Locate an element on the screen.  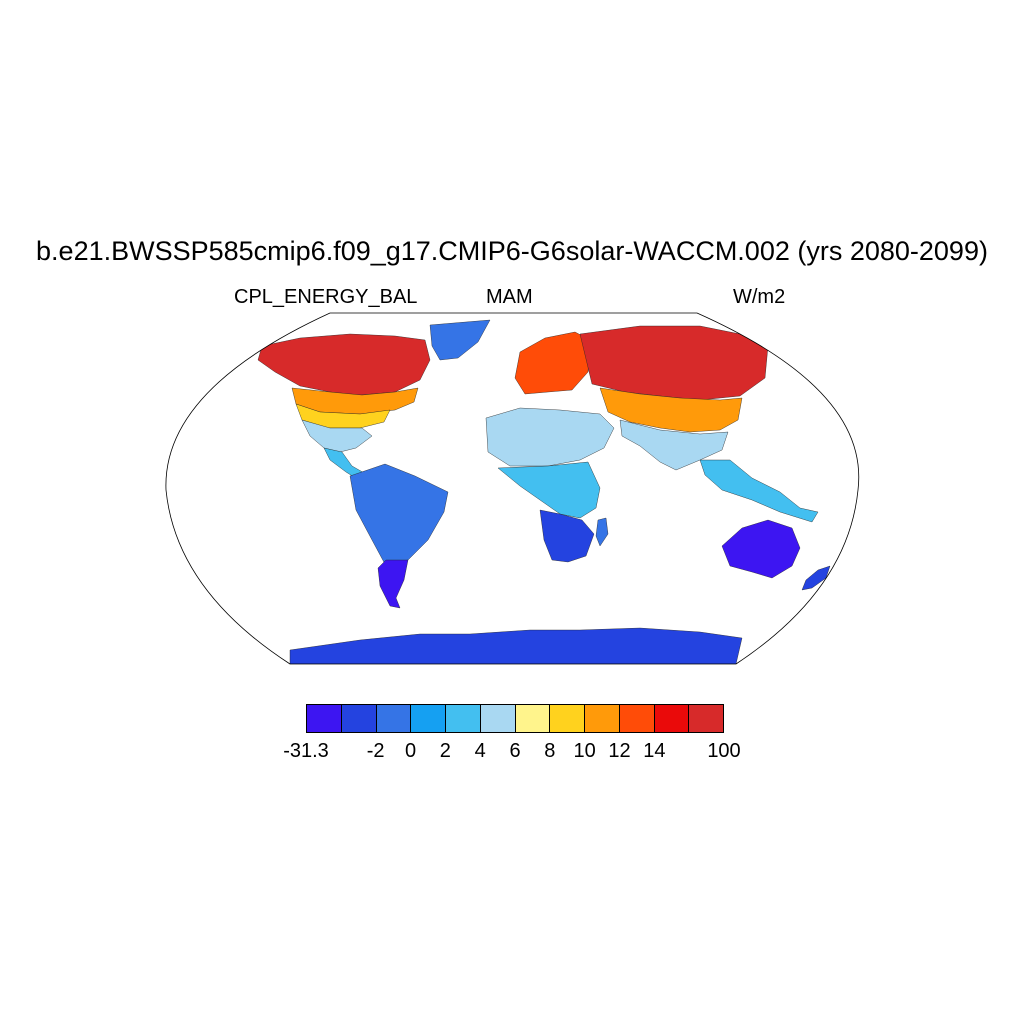
colorbar is located at coordinates (515, 718).